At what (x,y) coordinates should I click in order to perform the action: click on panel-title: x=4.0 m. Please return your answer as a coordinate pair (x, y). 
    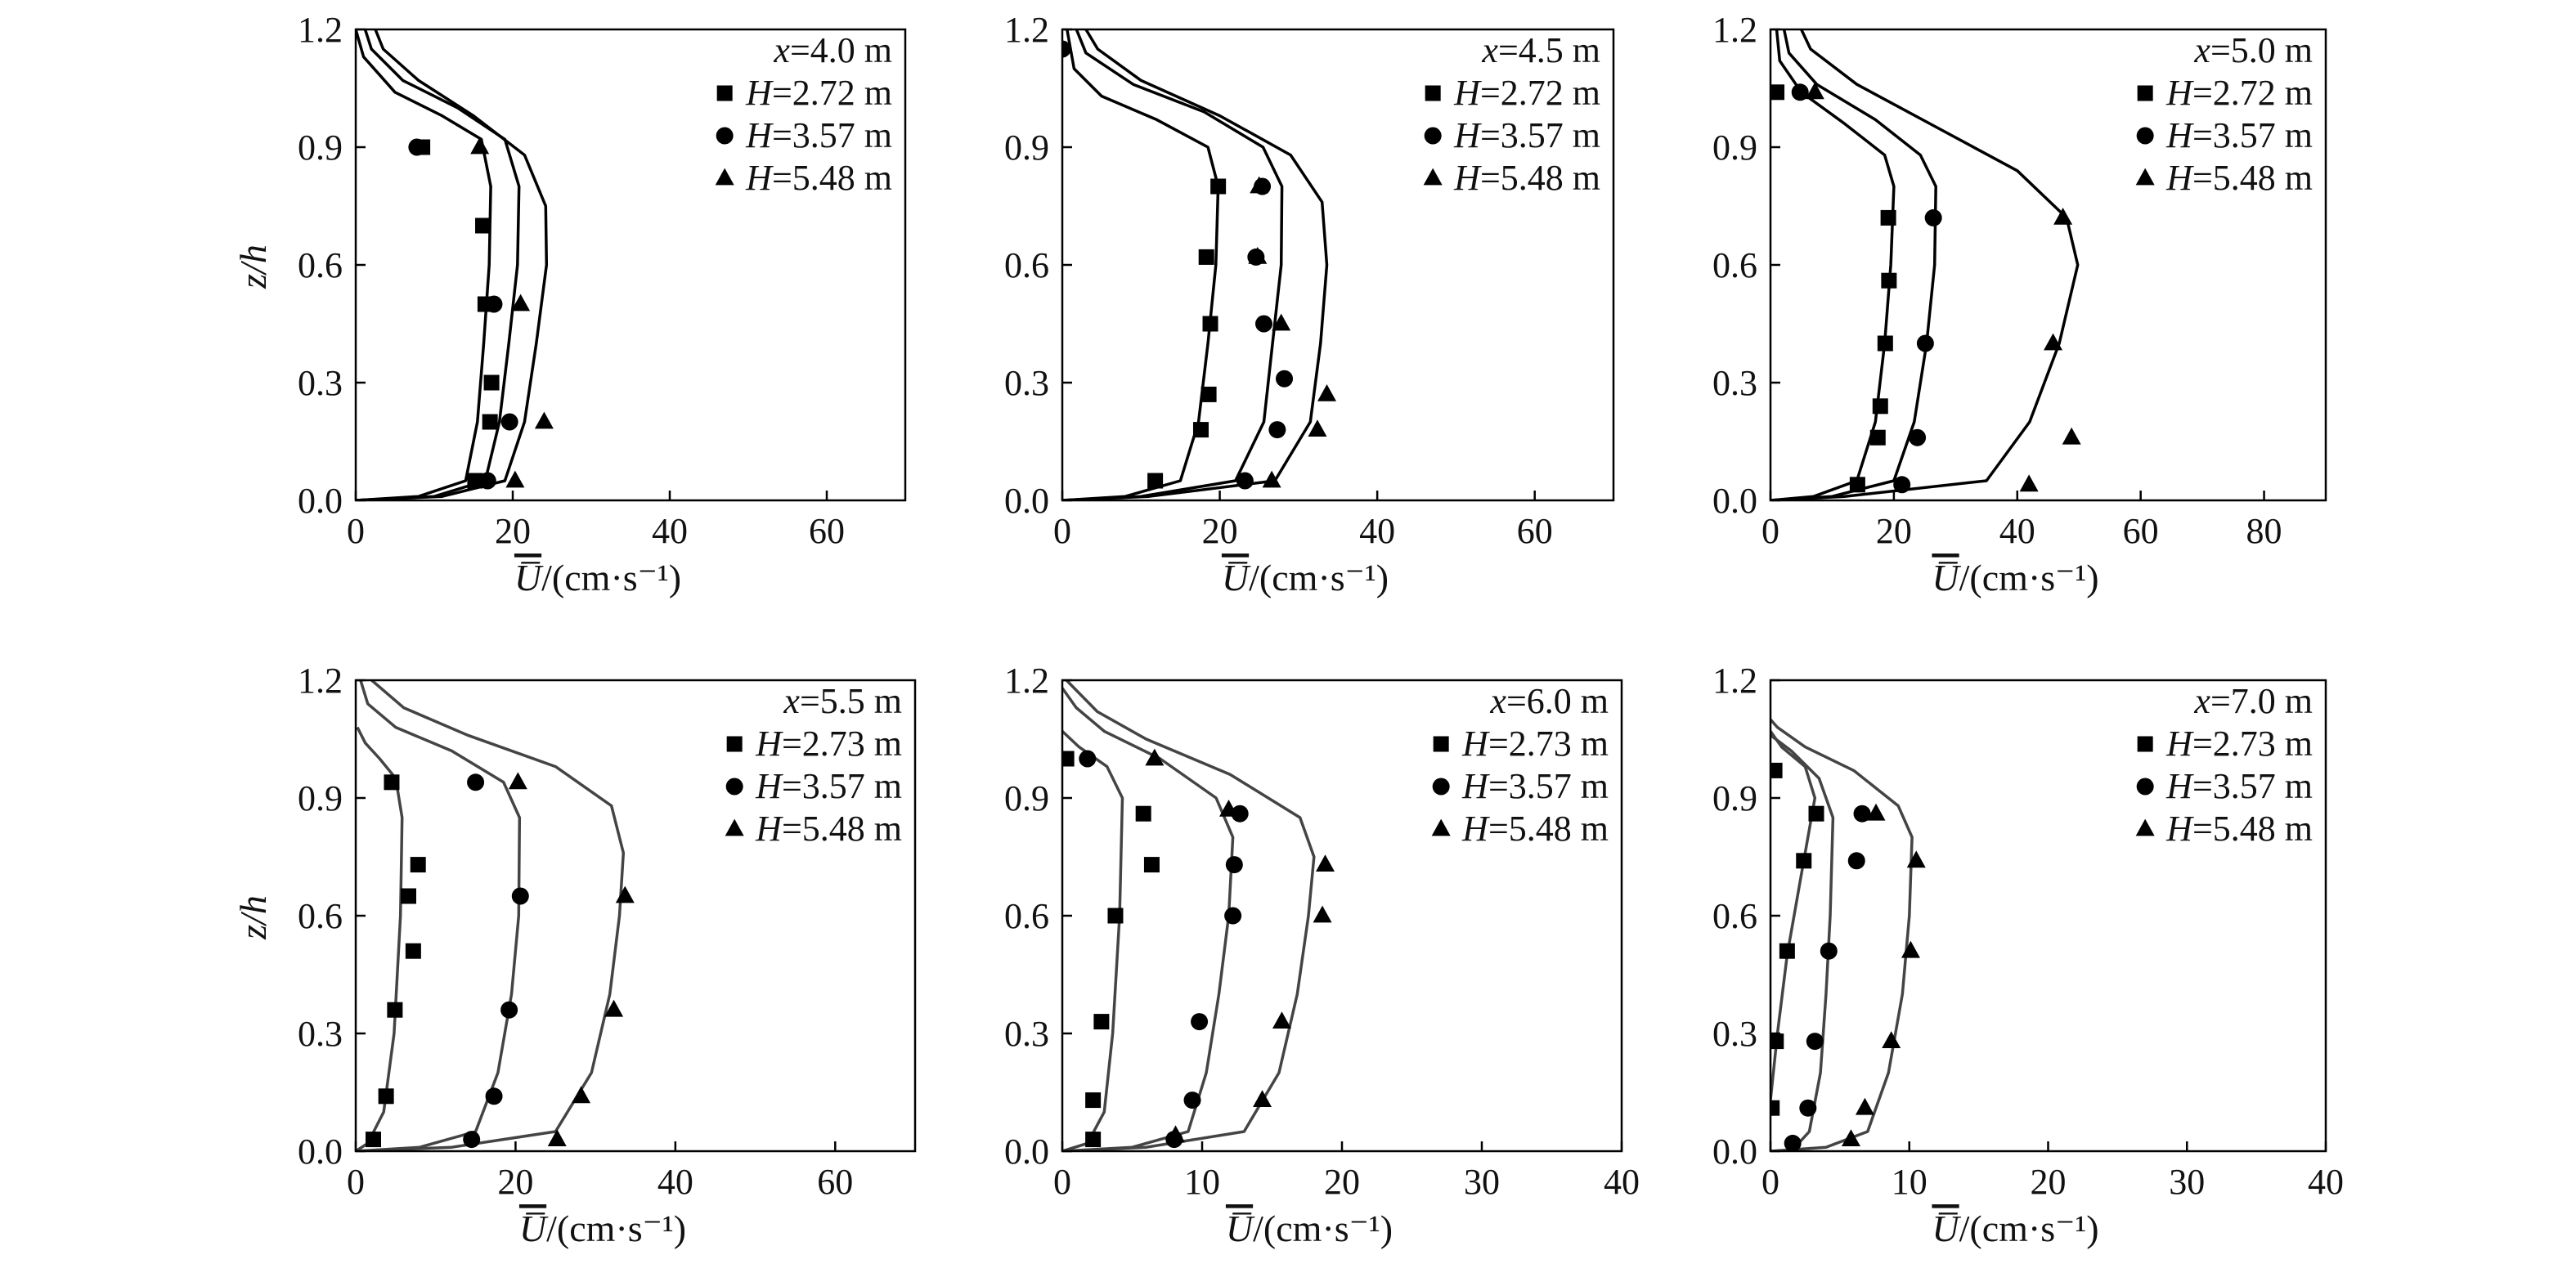
    Looking at the image, I should click on (833, 50).